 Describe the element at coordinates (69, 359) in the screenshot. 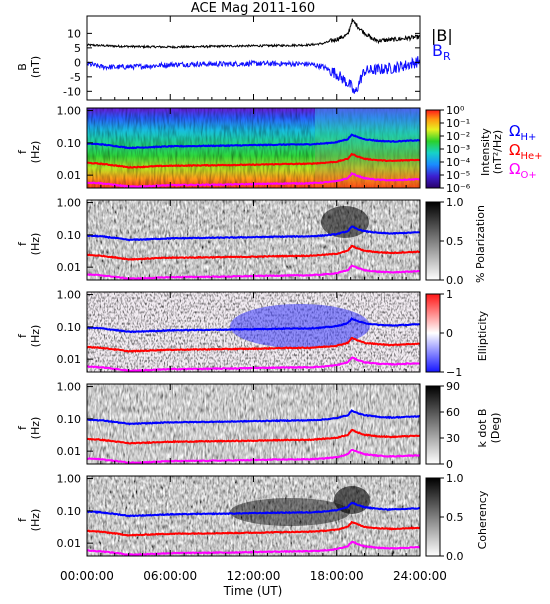

I see `ellipticity-ytick-label: 0.01` at that location.